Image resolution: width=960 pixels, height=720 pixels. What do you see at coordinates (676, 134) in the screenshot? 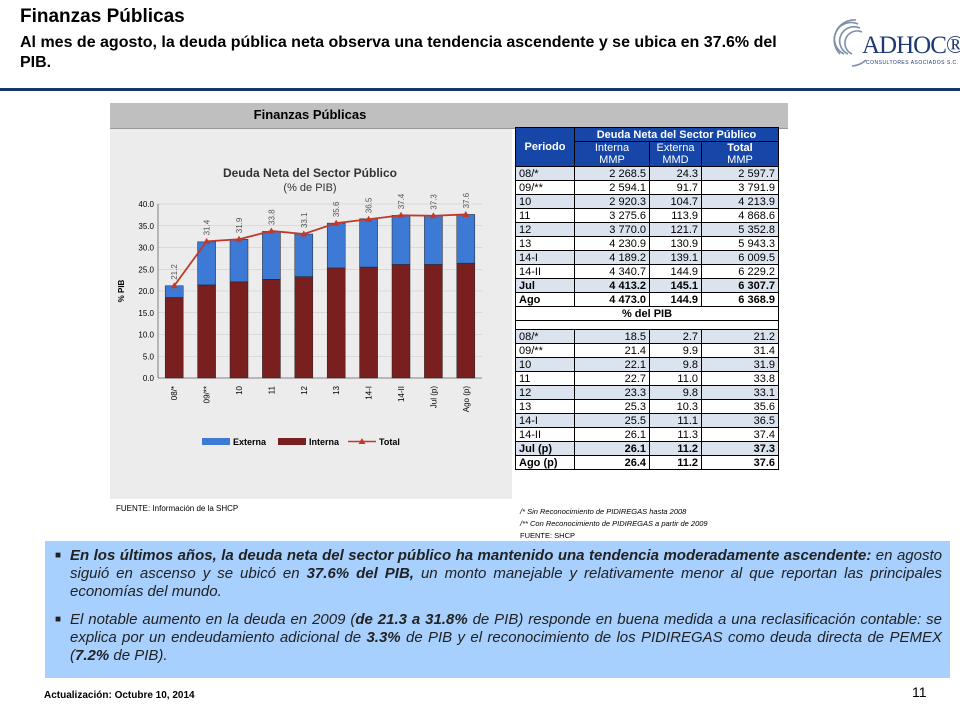
I see `col-header-group: Deuda Neta del Sector Público` at bounding box center [676, 134].